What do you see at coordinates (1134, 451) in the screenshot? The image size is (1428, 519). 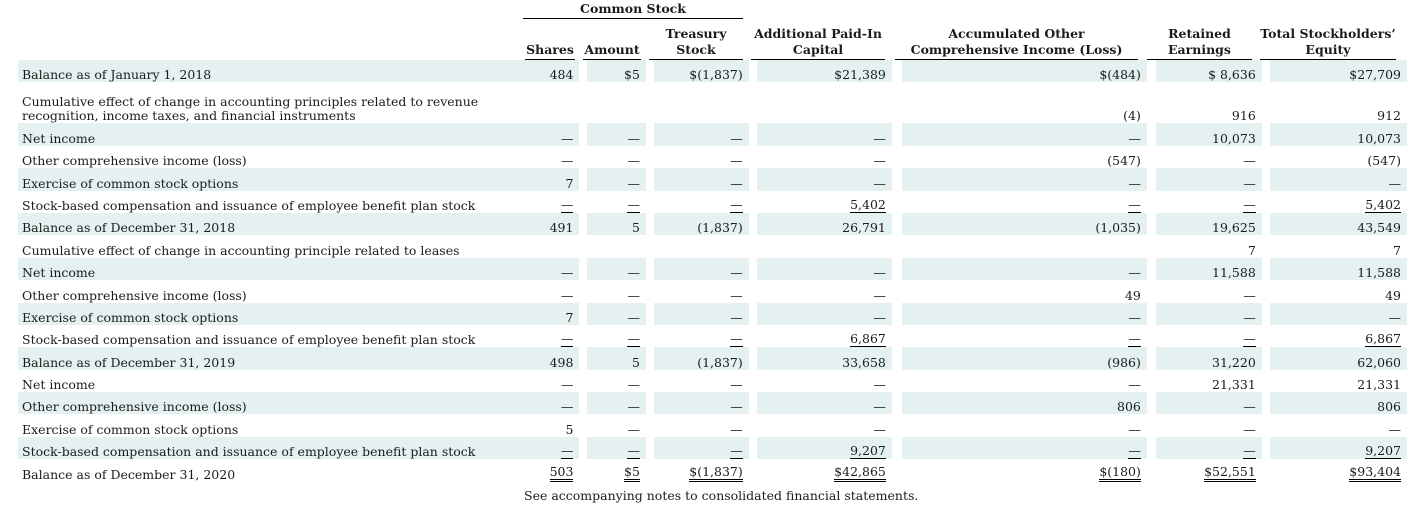 I see `cell-aoci-value: —` at bounding box center [1134, 451].